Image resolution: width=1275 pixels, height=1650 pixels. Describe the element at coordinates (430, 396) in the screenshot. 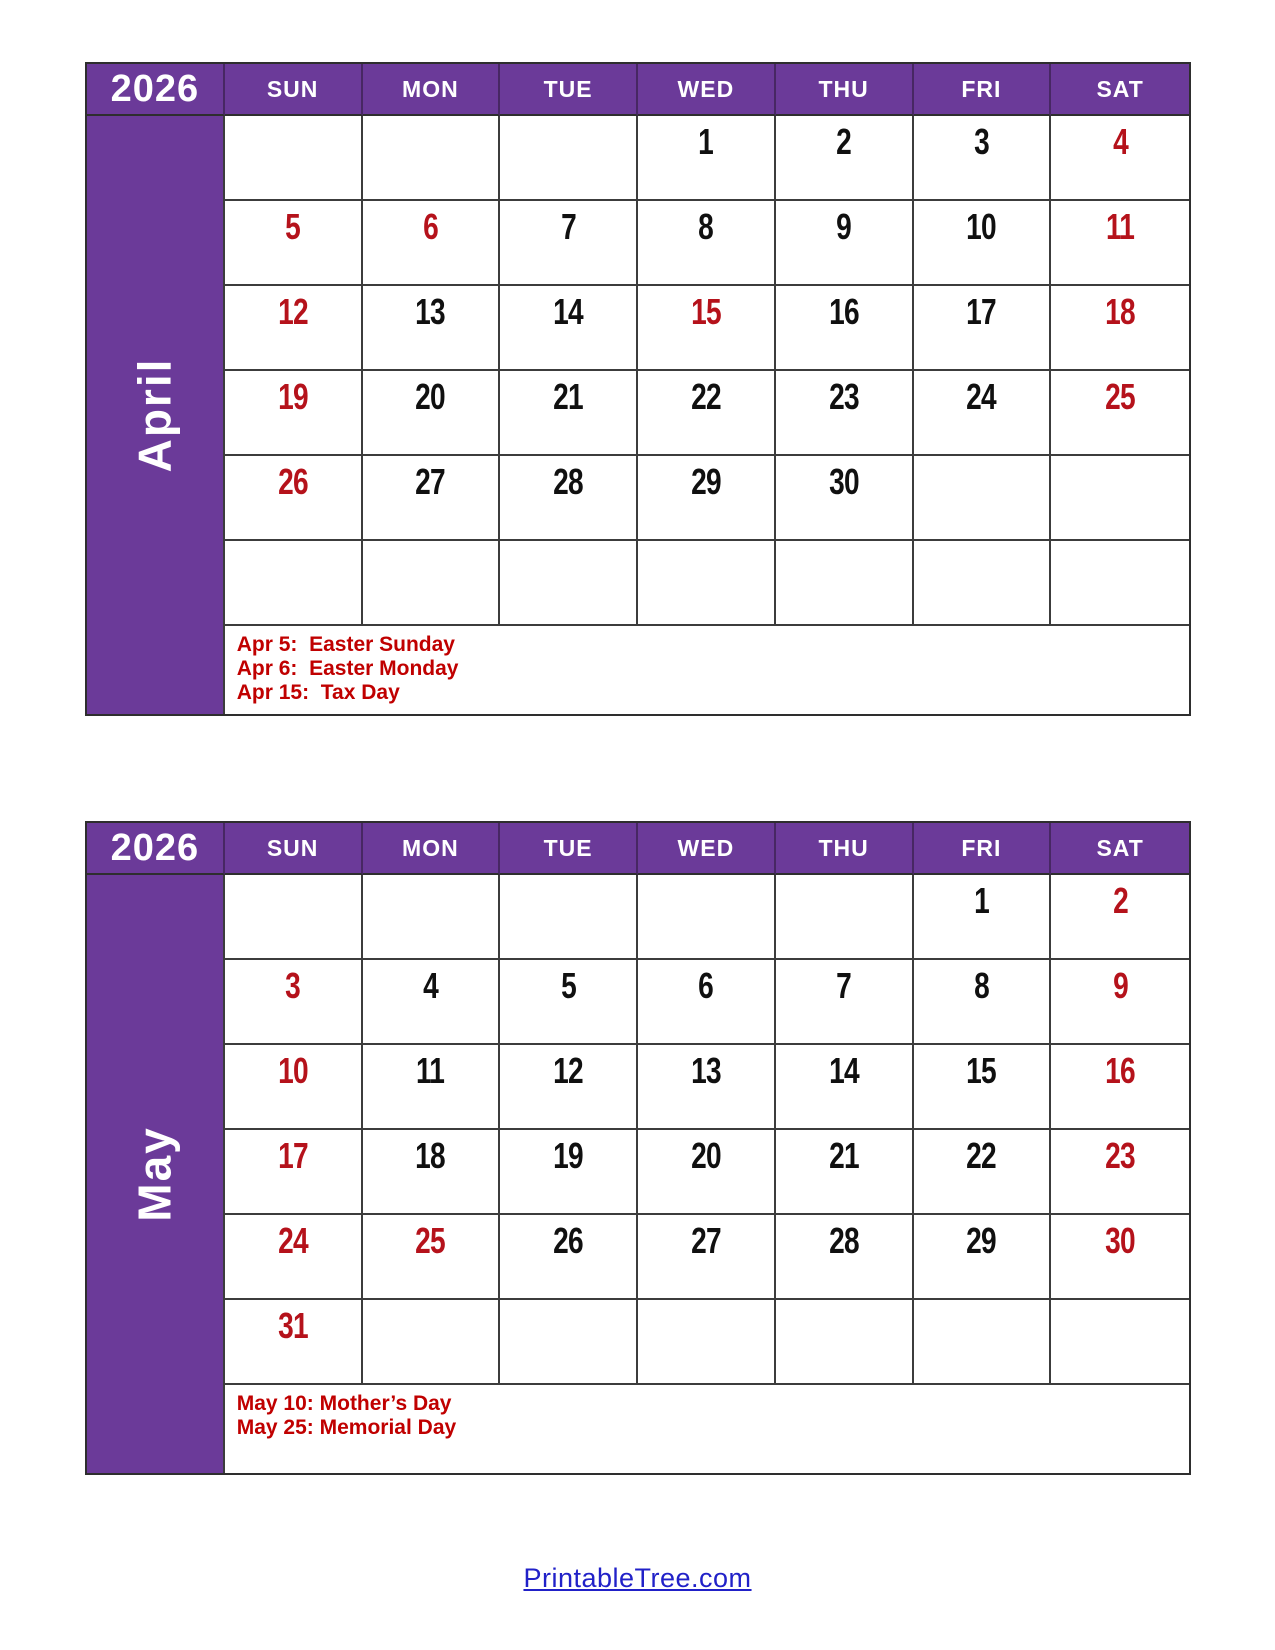

I see `date-number: 20` at that location.